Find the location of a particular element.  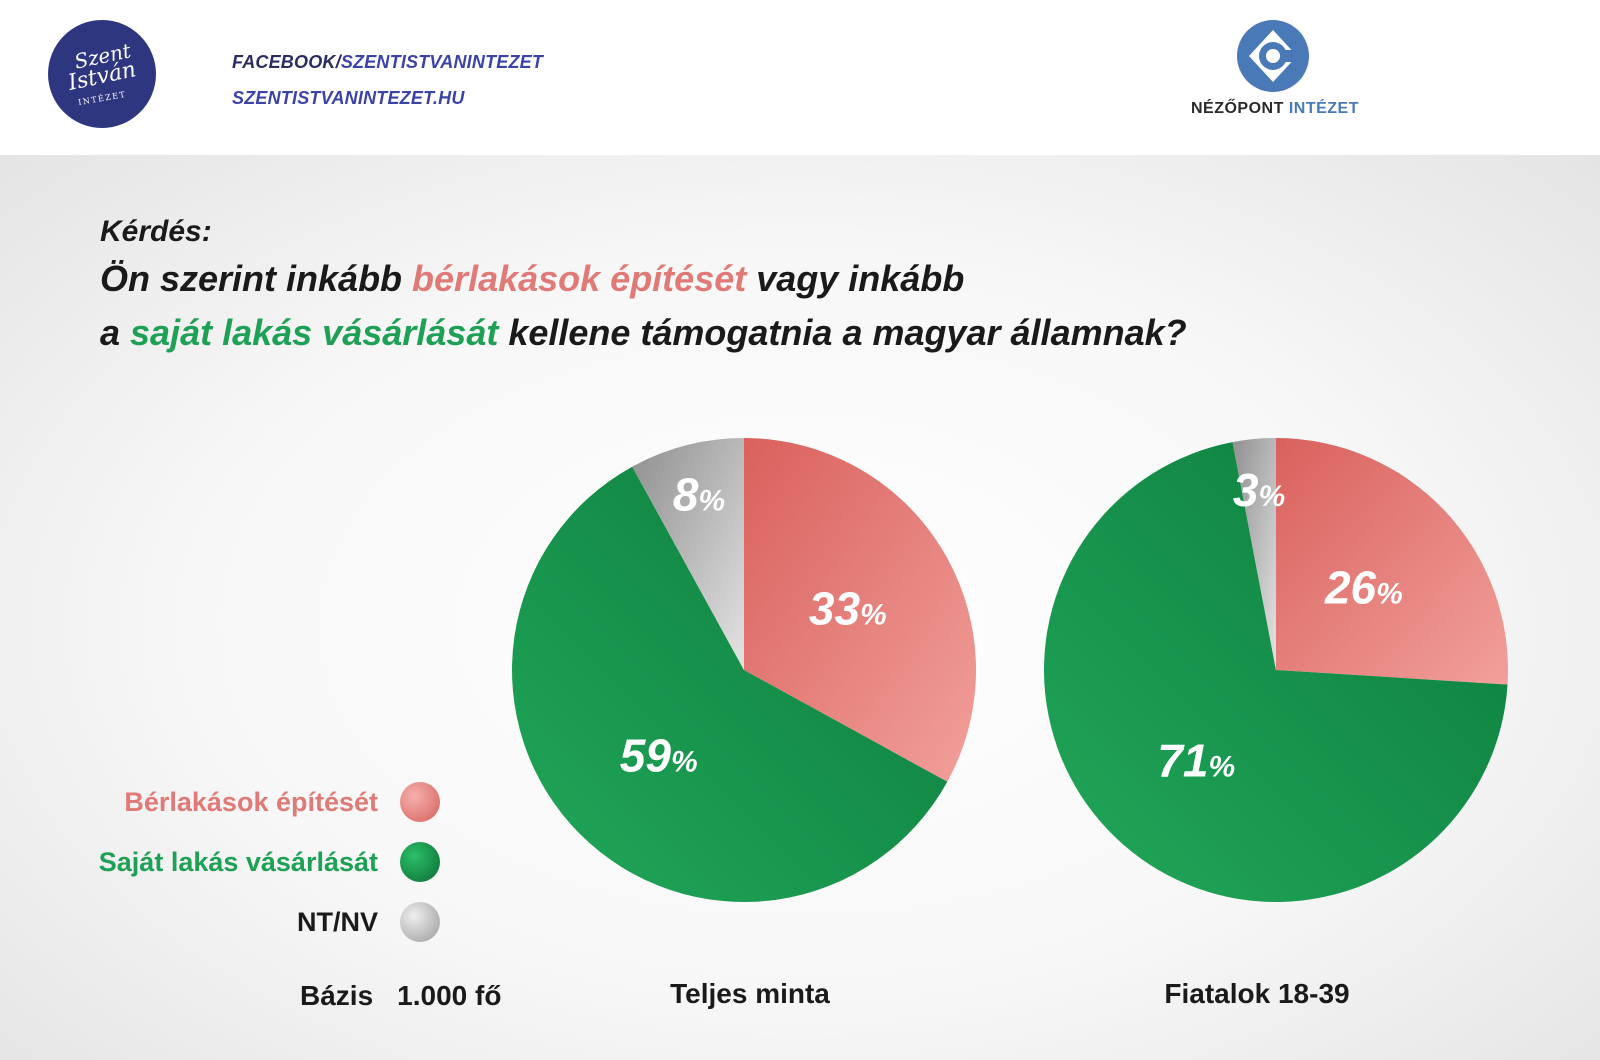

pie-caption-fiatalok: Fiatalok 18-39 is located at coordinates (1257, 993).